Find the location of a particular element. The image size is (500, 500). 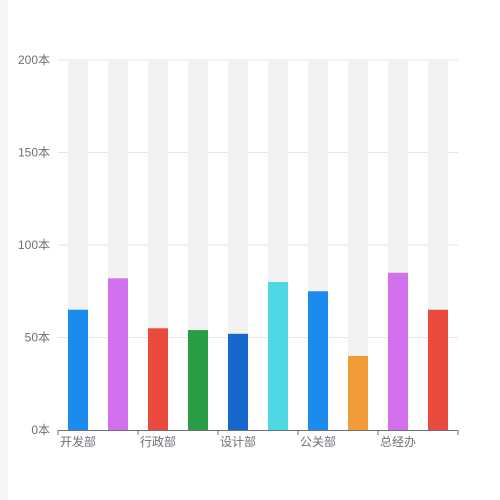

background-bar is located at coordinates (358, 245).